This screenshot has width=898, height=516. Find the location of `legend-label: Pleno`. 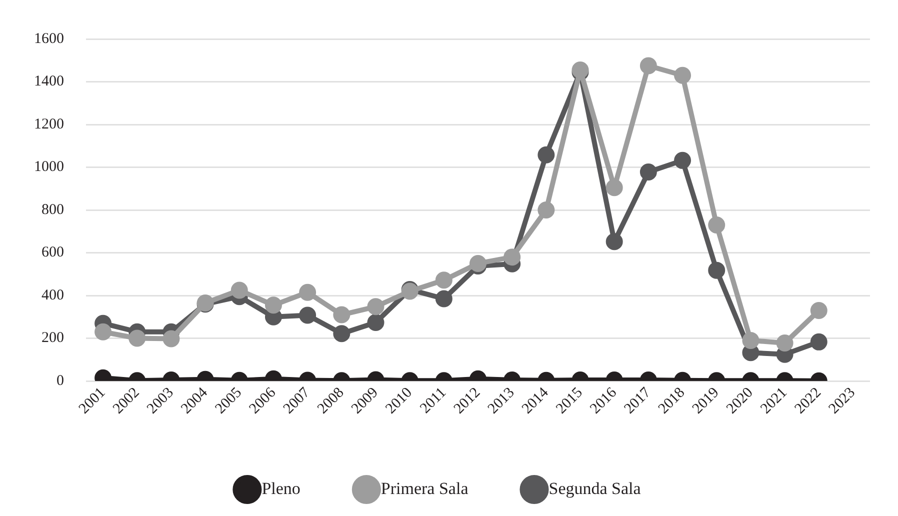

legend-label: Pleno is located at coordinates (281, 488).